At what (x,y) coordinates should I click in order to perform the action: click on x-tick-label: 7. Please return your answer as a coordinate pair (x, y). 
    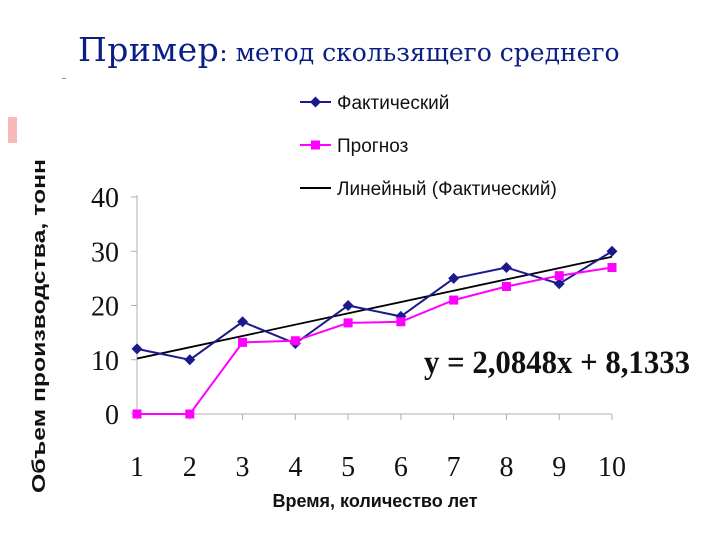
    Looking at the image, I should click on (454, 467).